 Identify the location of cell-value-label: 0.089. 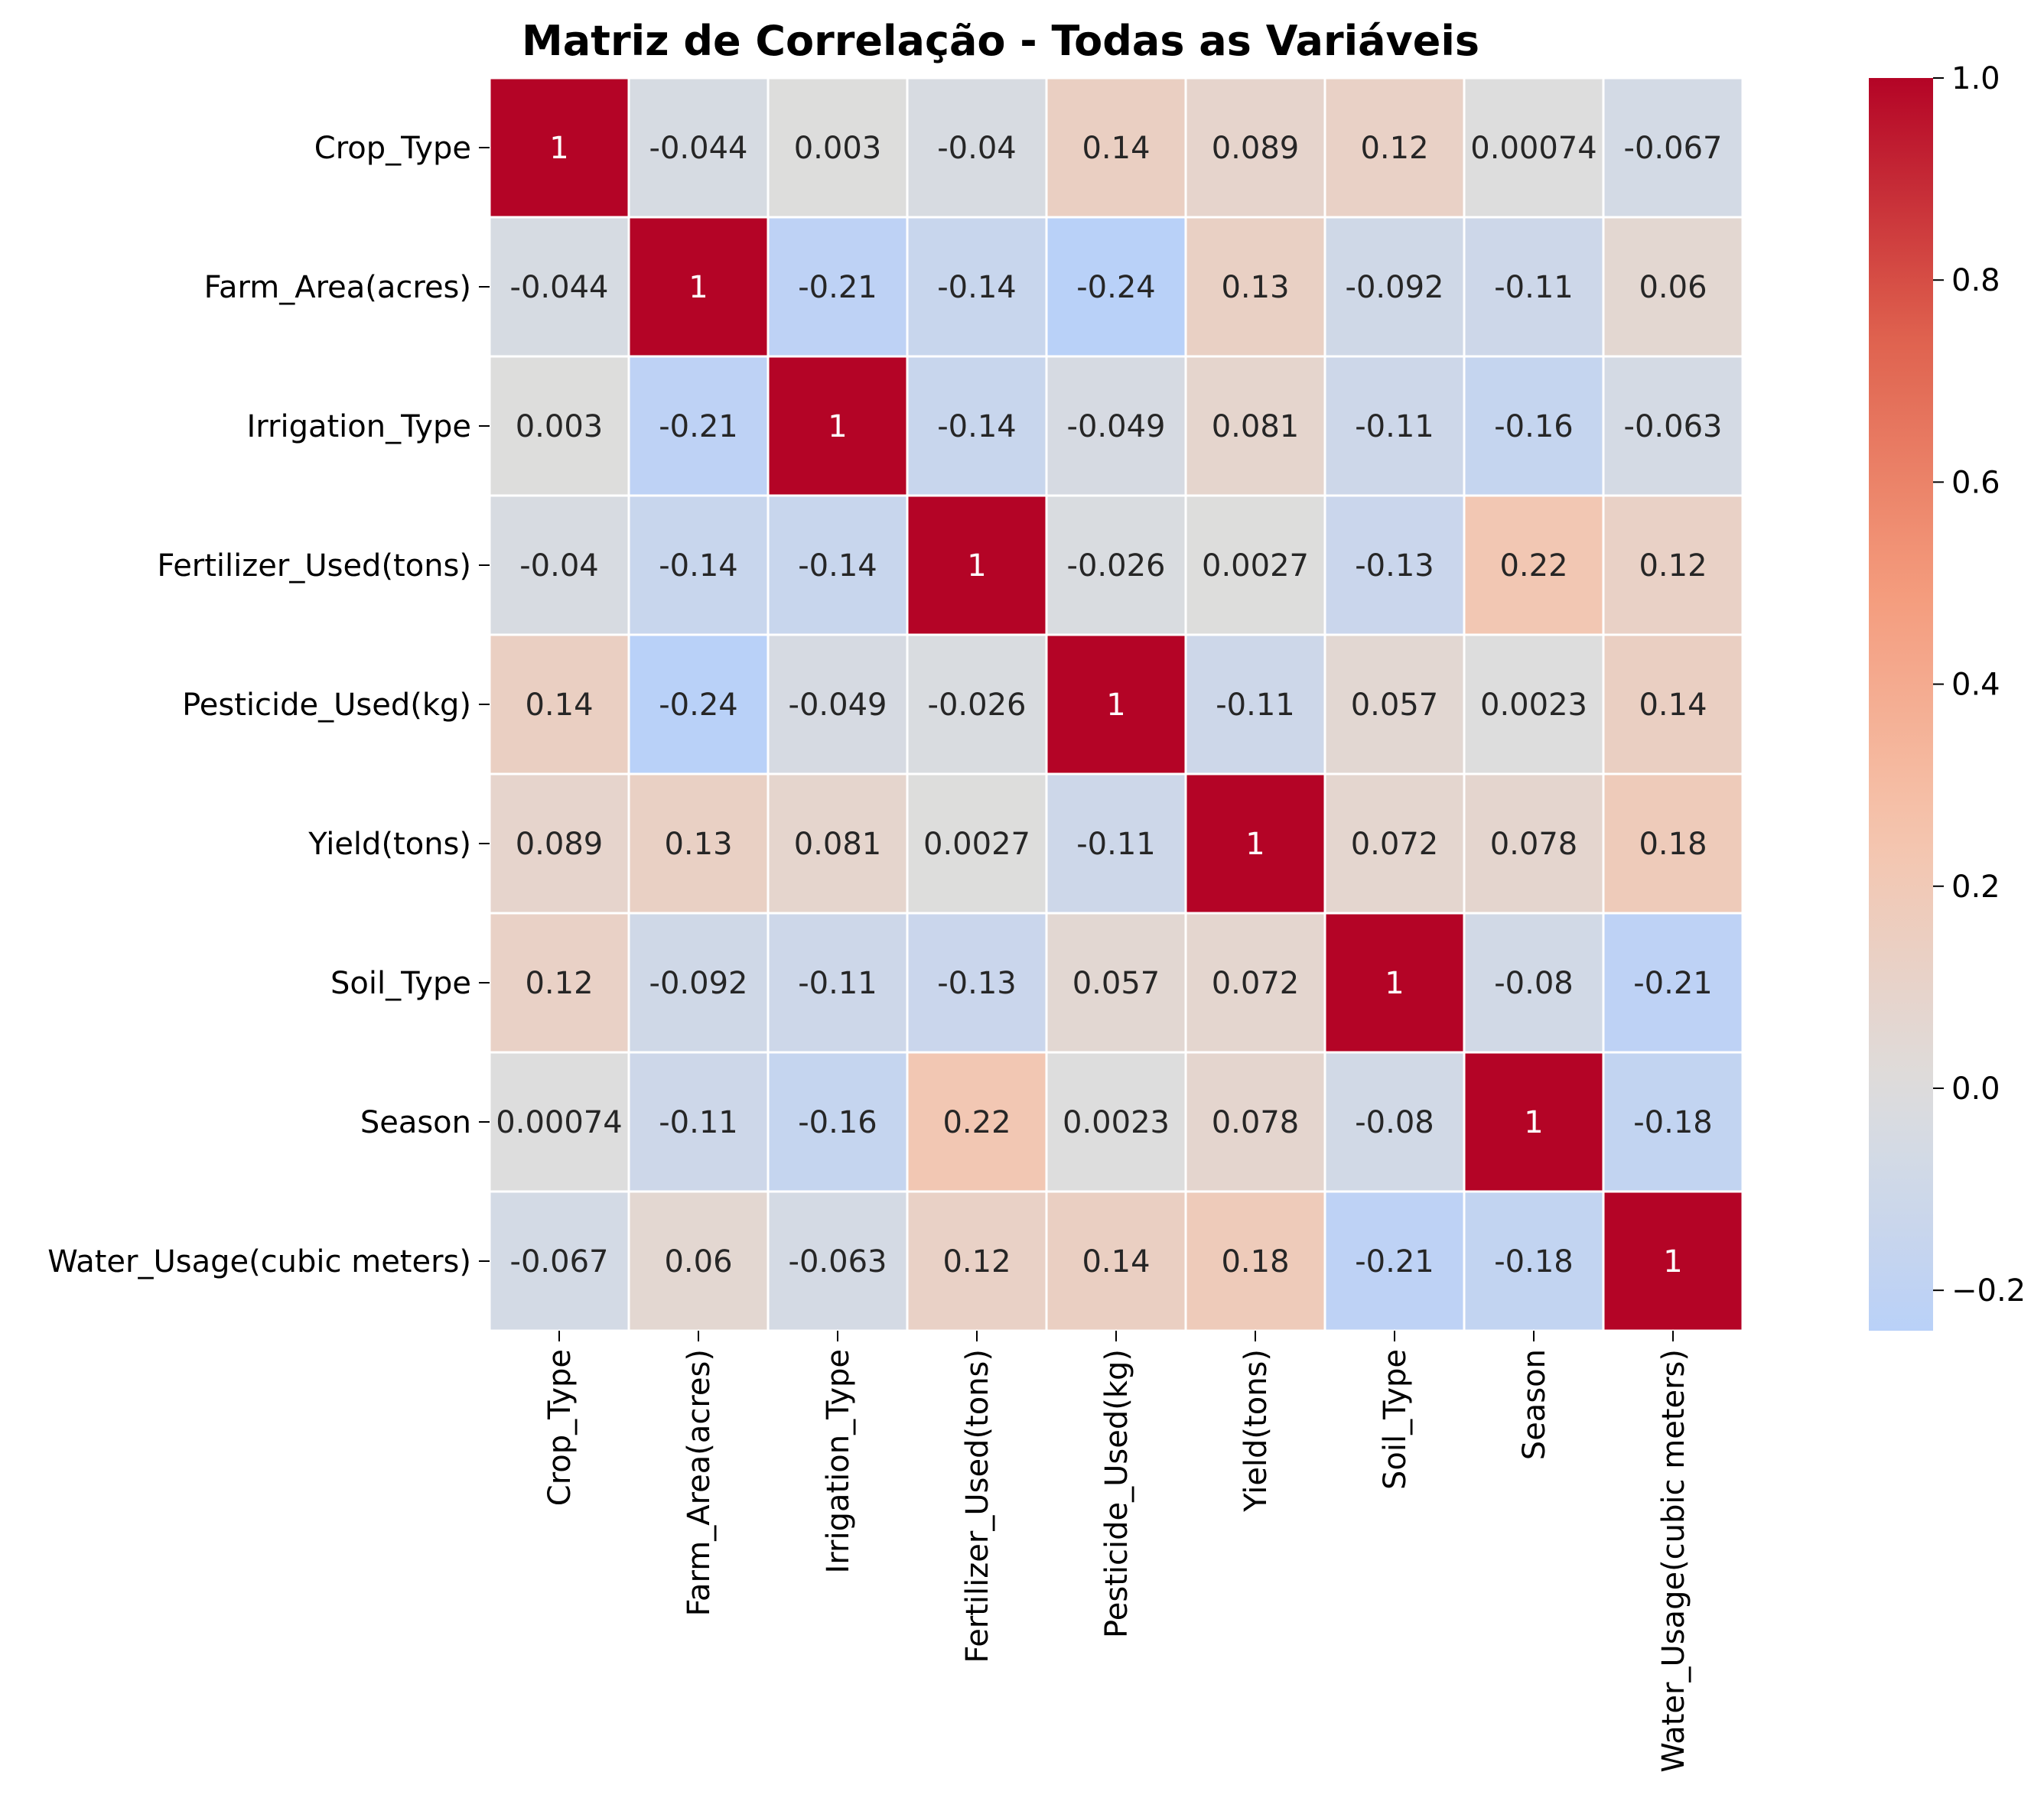
(1256, 148).